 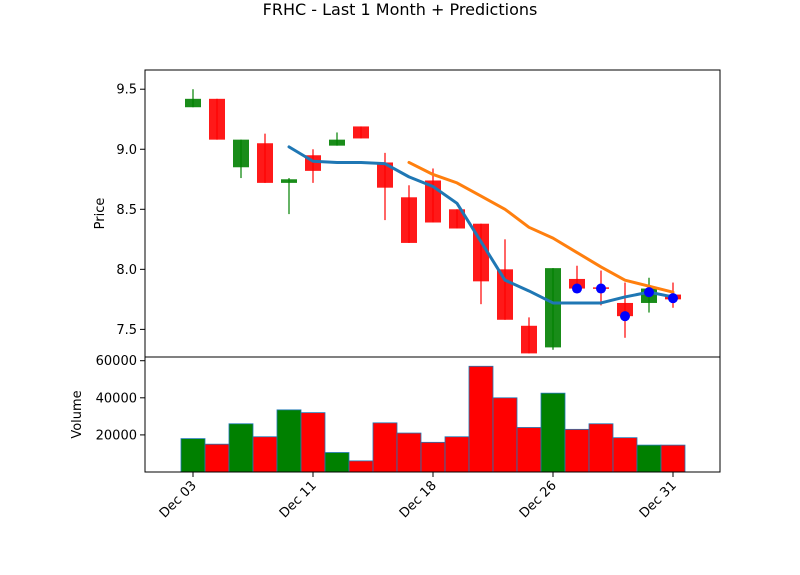 What do you see at coordinates (400, 9) in the screenshot?
I see `chart-title: FRHC - Last 1 Month + Predictions` at bounding box center [400, 9].